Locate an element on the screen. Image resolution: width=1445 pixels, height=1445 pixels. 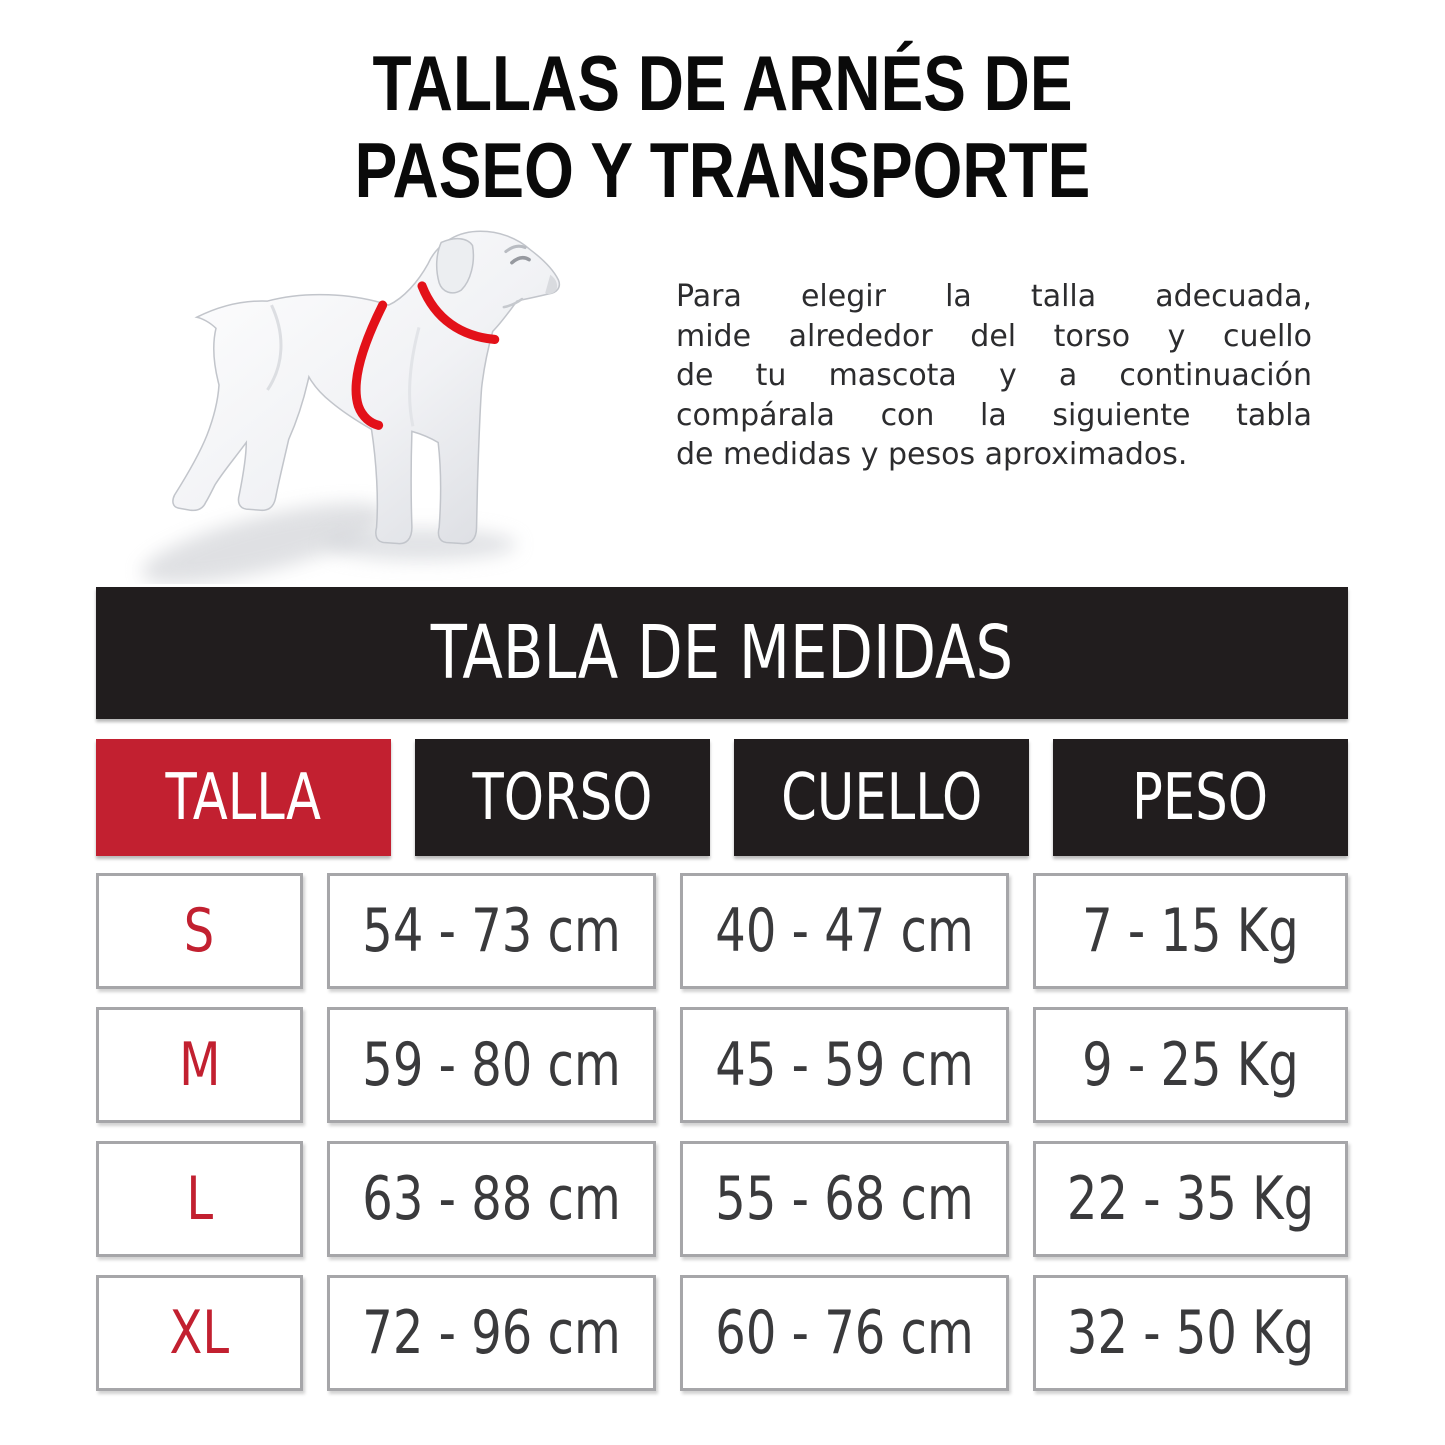
intro-line-2: mide alrededor del torso y cuello is located at coordinates (994, 336).